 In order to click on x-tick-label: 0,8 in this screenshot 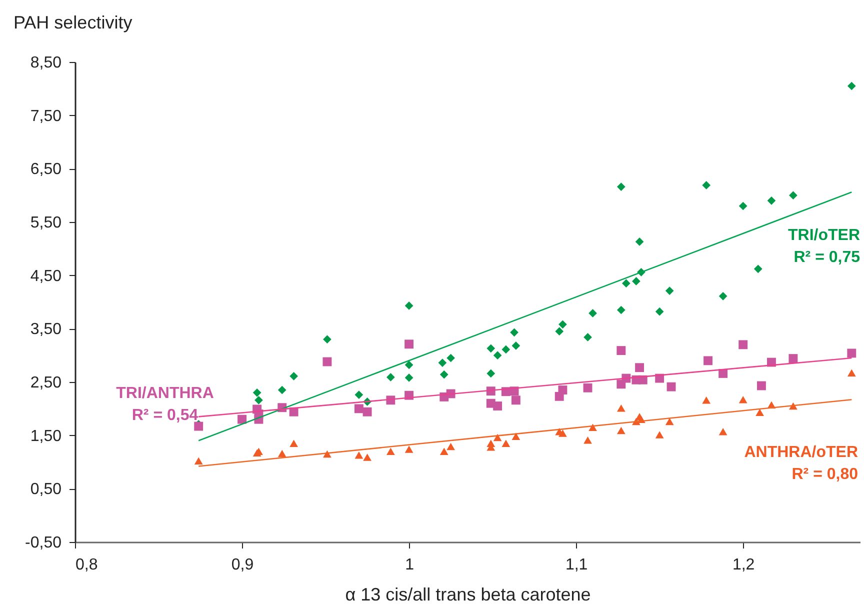, I will do `click(87, 565)`.